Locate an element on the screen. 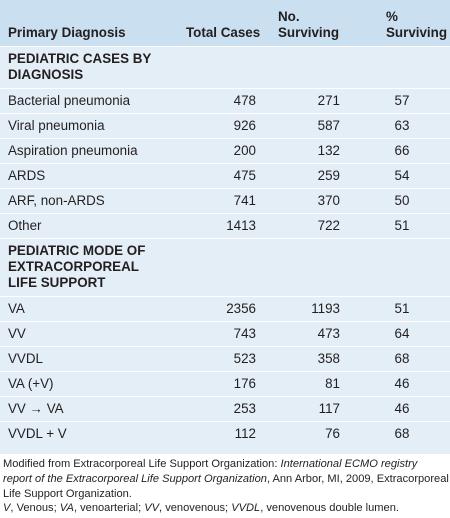 The image size is (450, 518). total-cases-cell: 741 is located at coordinates (244, 200).